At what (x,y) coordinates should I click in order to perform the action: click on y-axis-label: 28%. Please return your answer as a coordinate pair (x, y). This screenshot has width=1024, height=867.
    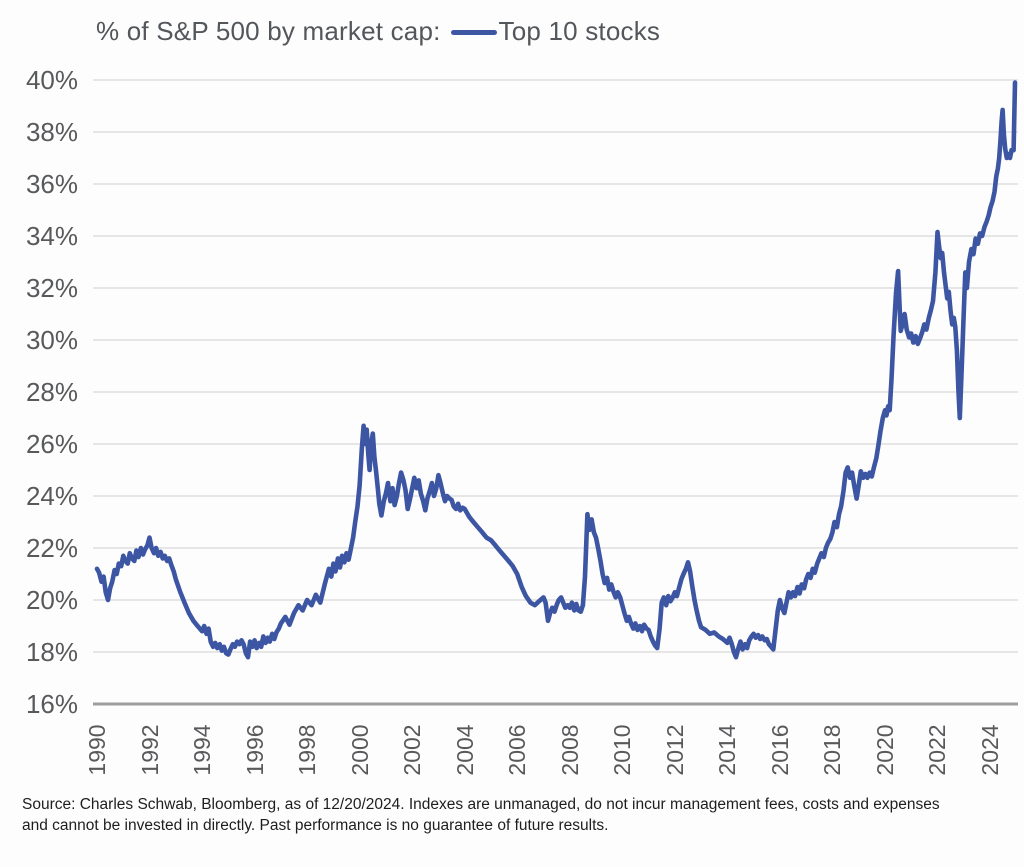
    Looking at the image, I should click on (51, 392).